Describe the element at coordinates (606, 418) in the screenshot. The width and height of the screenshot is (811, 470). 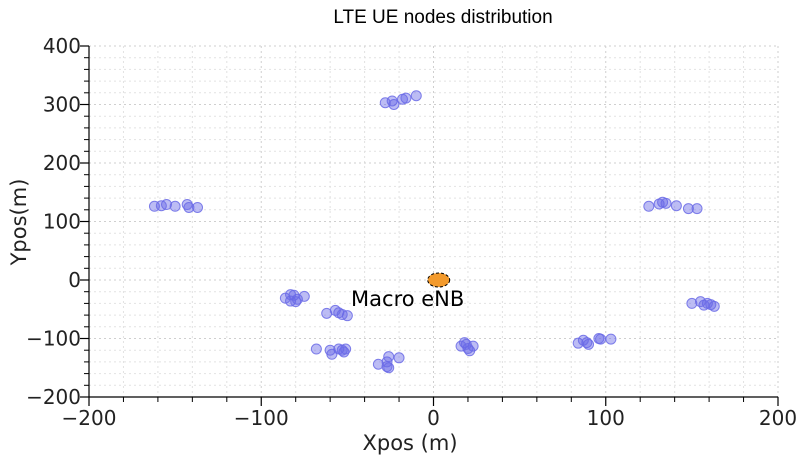
I see `x-tick-label: 100` at that location.